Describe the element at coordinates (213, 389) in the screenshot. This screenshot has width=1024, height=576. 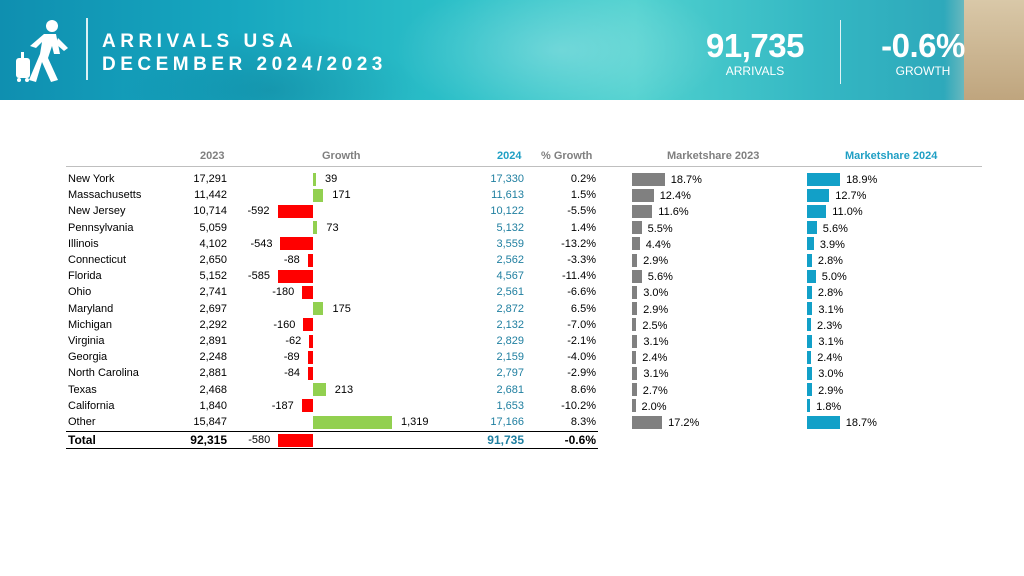
I see `row-value-2023: 2,468` at that location.